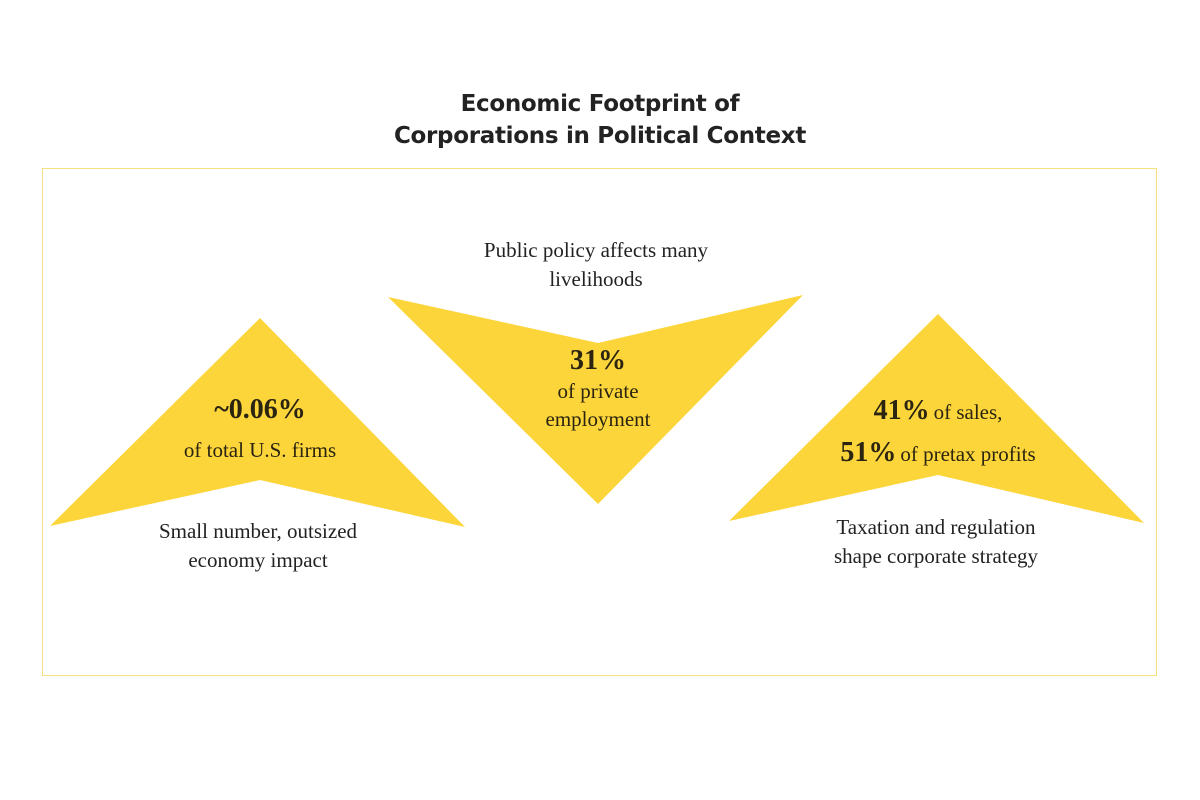  Describe the element at coordinates (260, 450) in the screenshot. I see `firms-stat-label: of total U.S. firms` at that location.